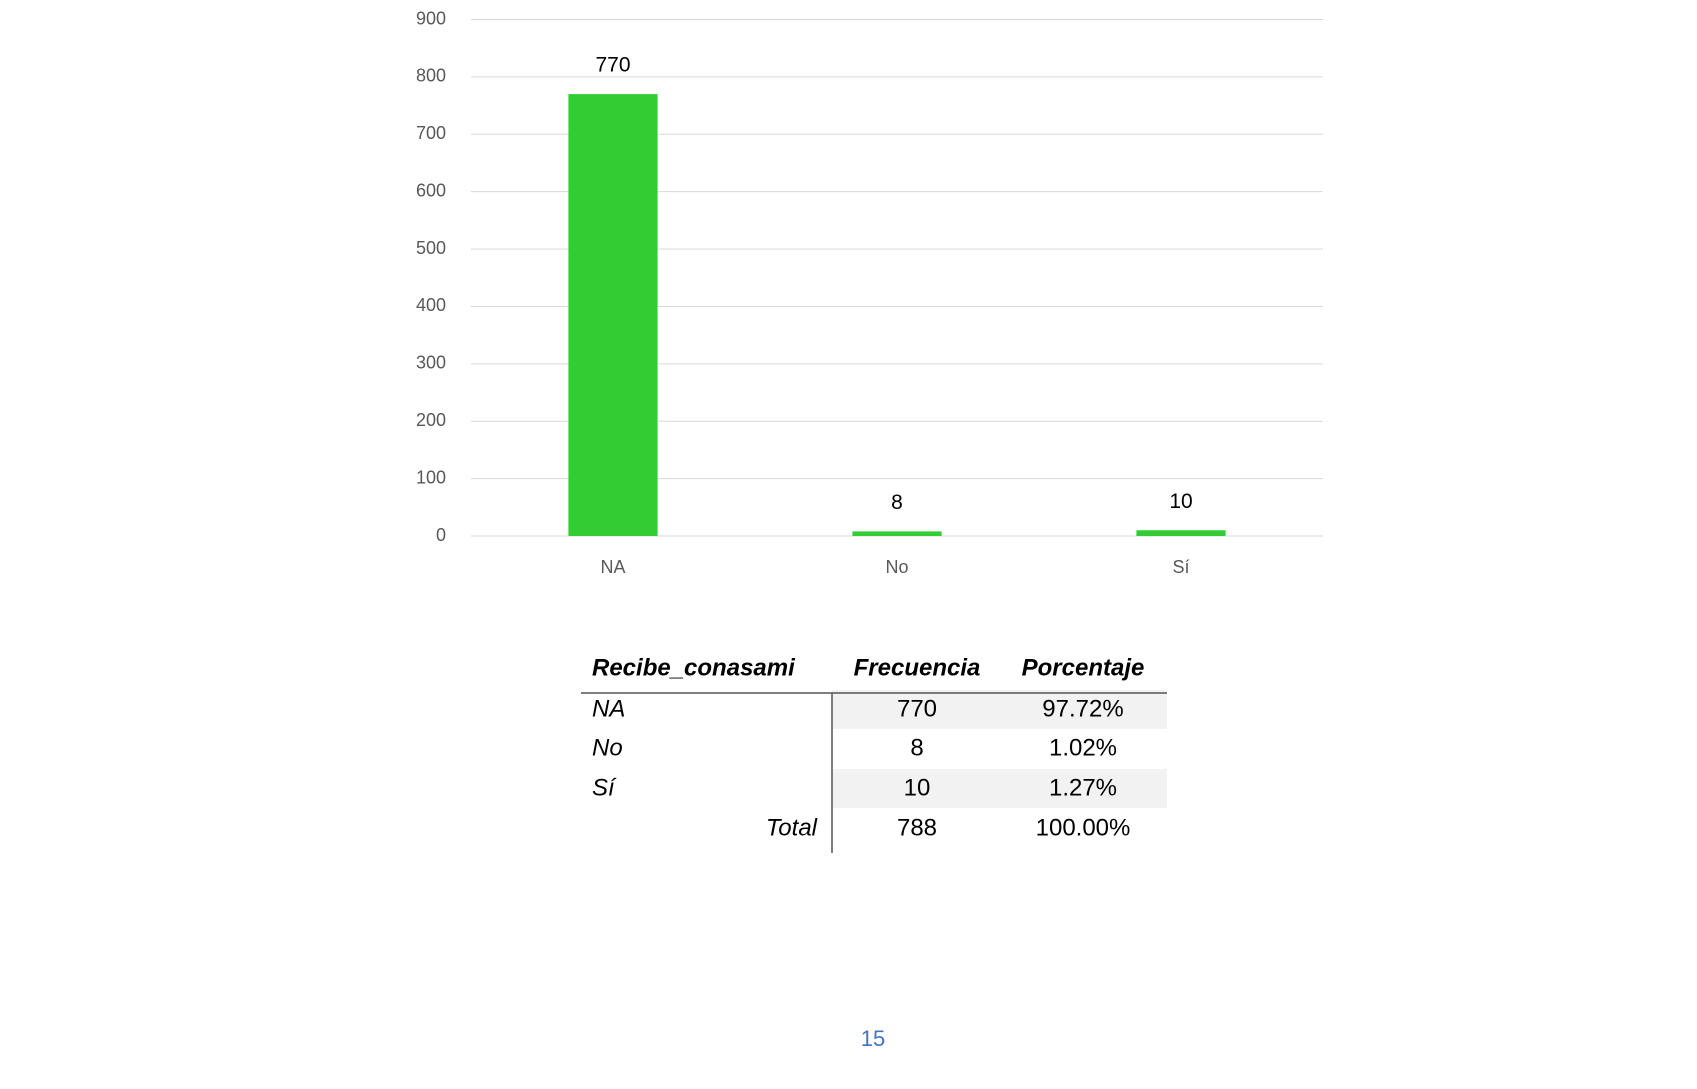 Image resolution: width=1697 pixels, height=1089 pixels. I want to click on x-tick-label: NA, so click(612, 567).